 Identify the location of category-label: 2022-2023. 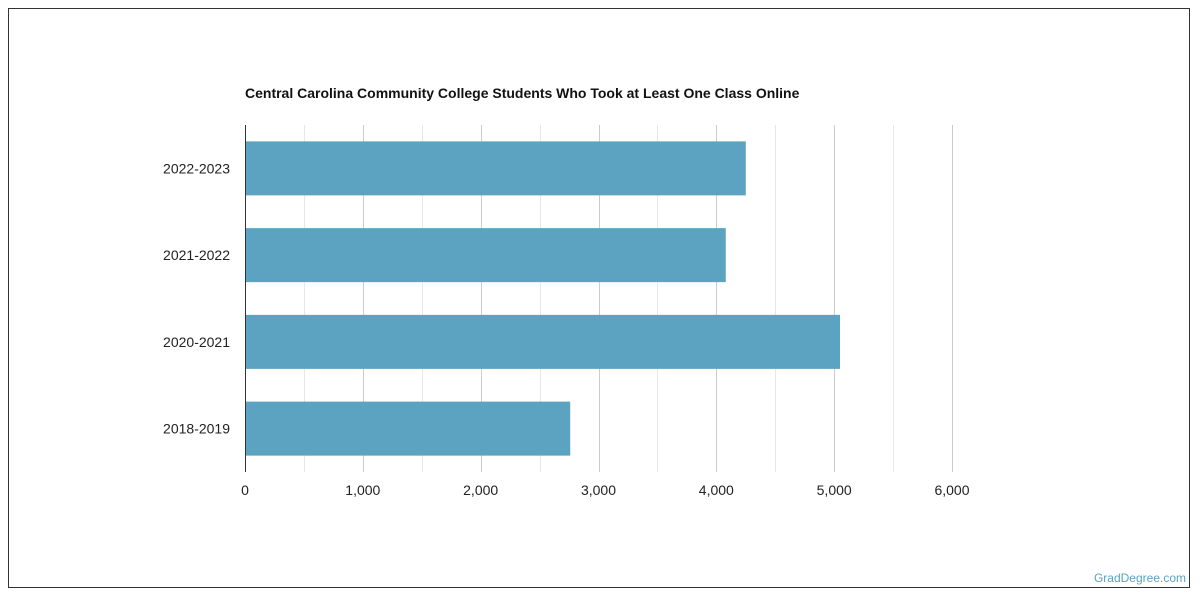
(196, 168).